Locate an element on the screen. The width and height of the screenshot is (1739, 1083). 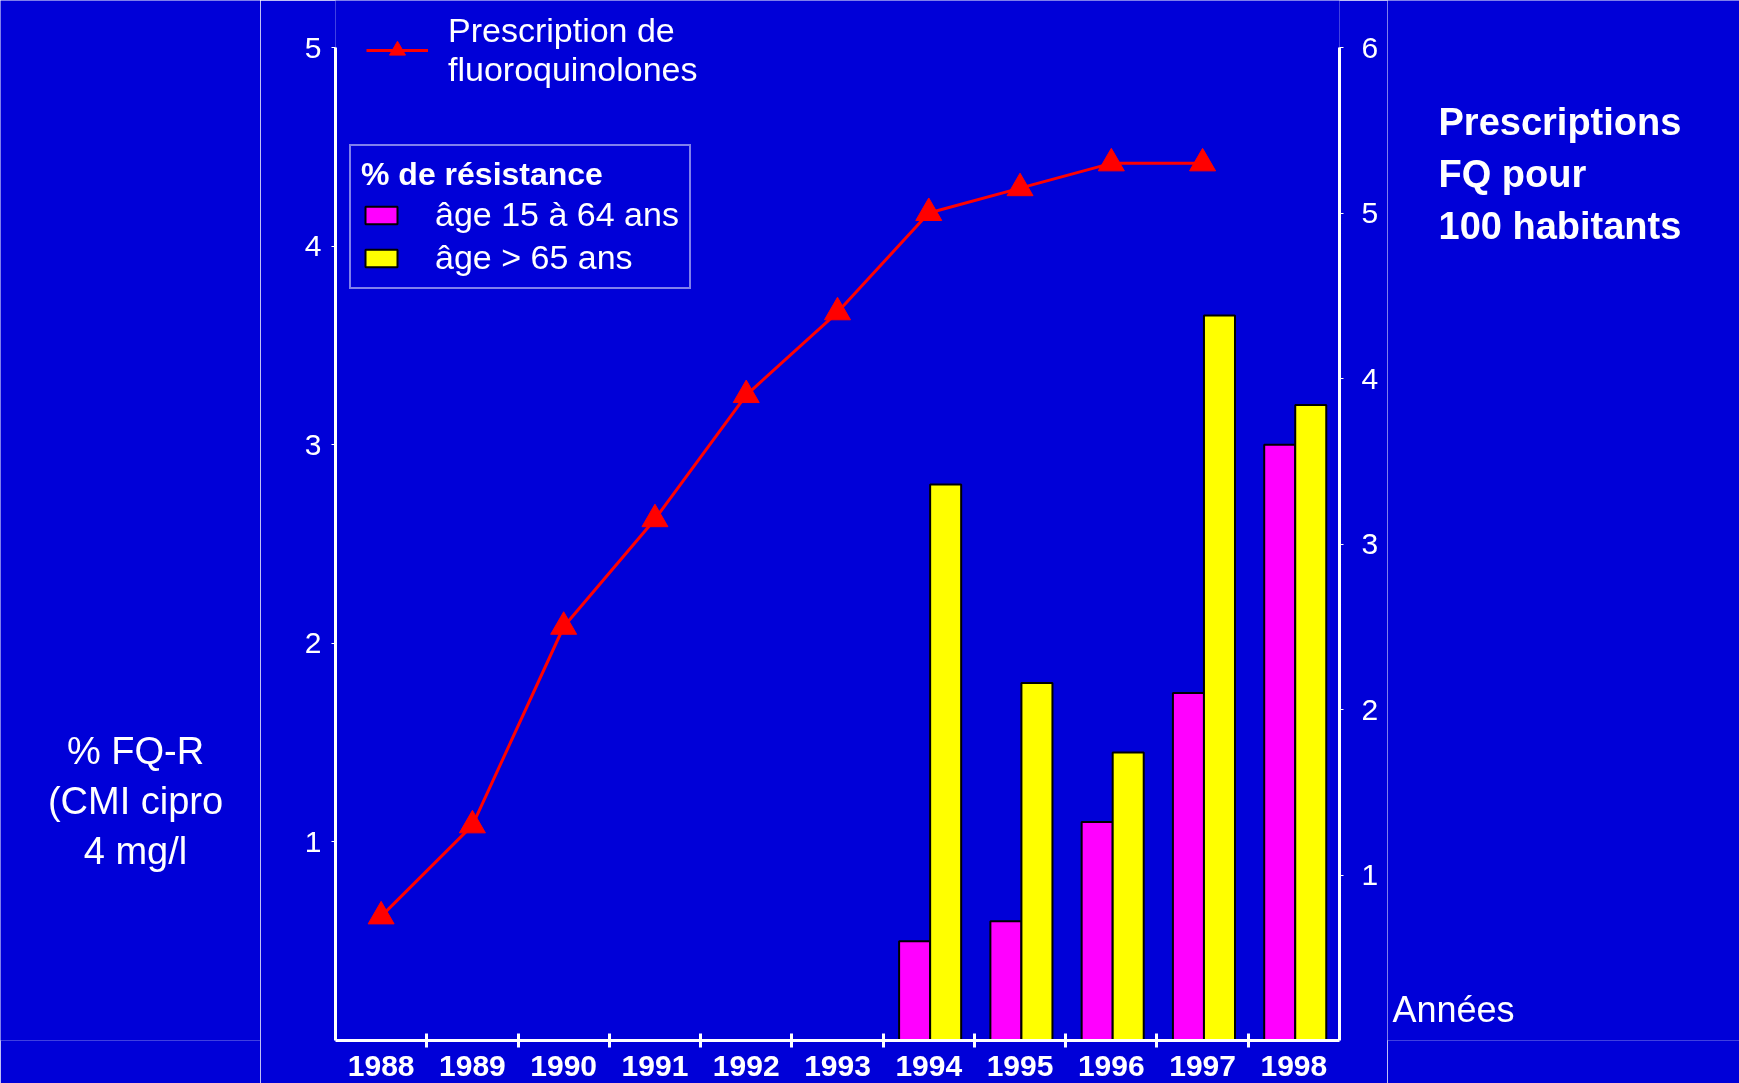
x-tick-label: 1992 is located at coordinates (746, 1065).